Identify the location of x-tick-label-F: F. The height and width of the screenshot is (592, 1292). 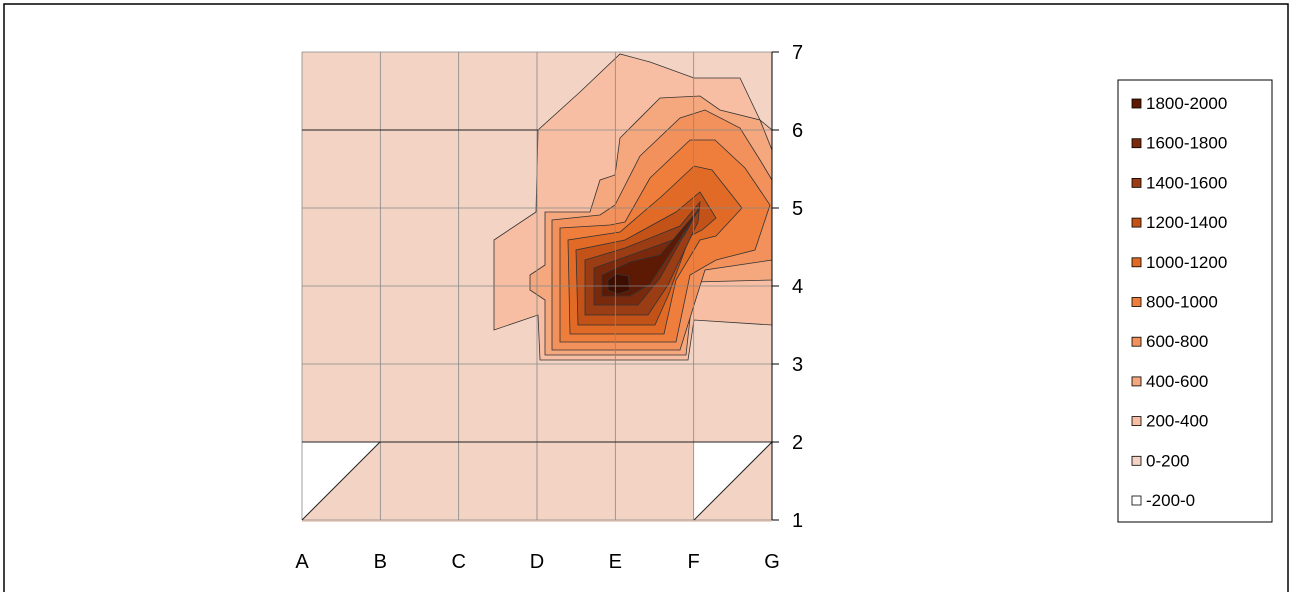
(694, 562).